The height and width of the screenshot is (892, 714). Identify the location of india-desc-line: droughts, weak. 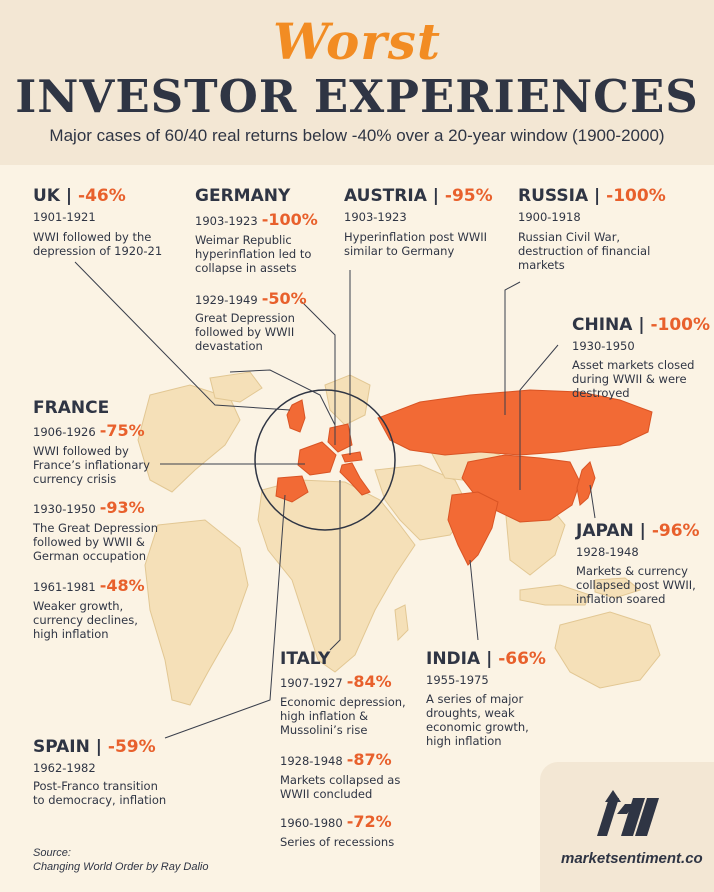
(470, 713).